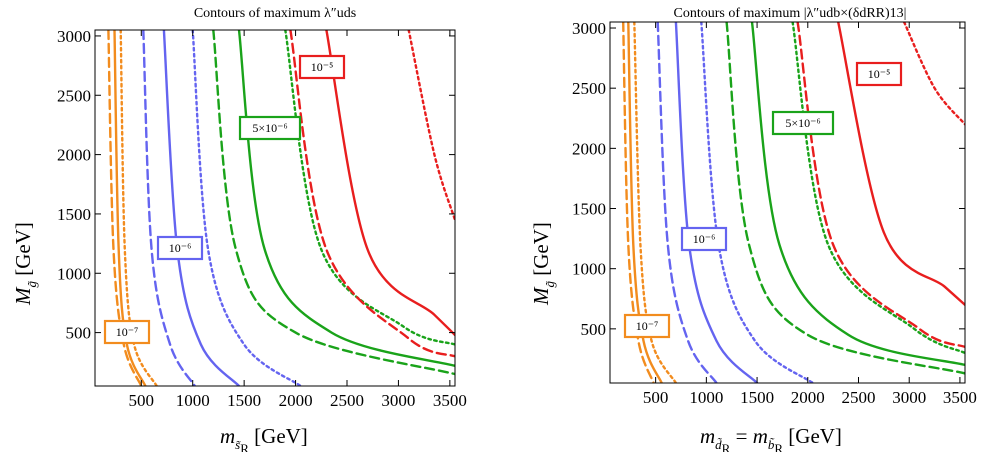 The image size is (985, 452). Describe the element at coordinates (790, 13) in the screenshot. I see `right-chart-title: Contours of maximum |λ″udb×(δdRR)13|` at that location.